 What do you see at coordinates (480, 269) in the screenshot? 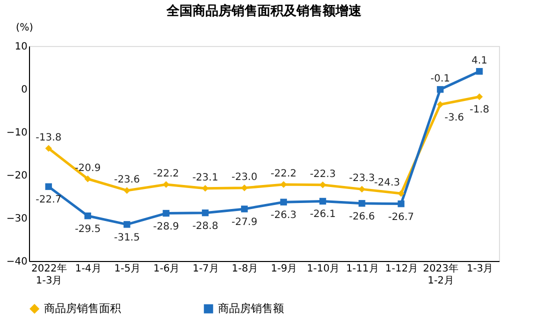
I see `x-tick-label: 1-3月` at bounding box center [480, 269].